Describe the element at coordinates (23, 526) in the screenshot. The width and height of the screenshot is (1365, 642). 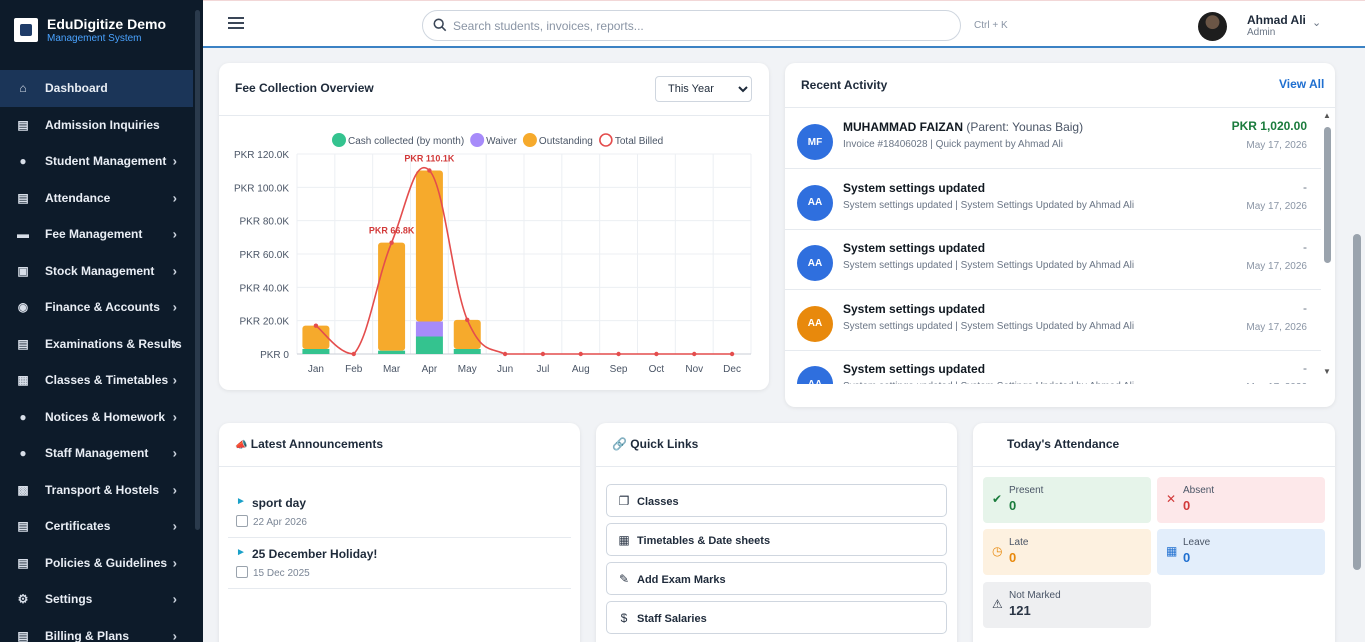
I see `certificate-icon: ▤` at that location.